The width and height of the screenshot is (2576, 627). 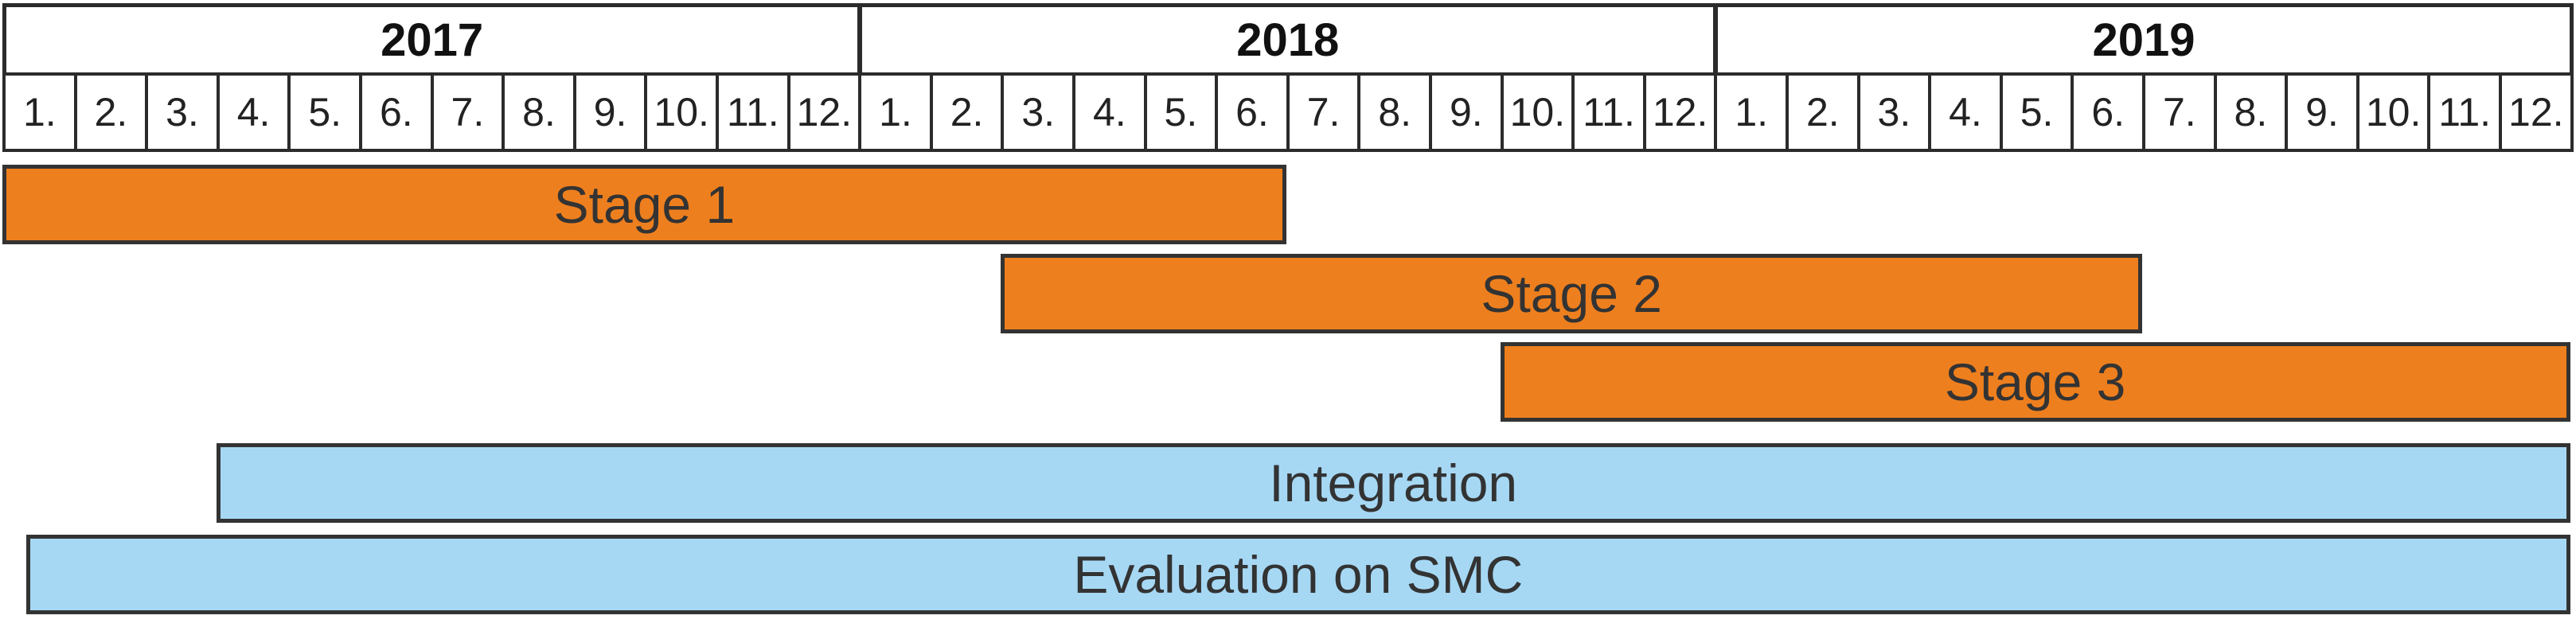 I want to click on month-header-2017-9: 9., so click(x=610, y=112).